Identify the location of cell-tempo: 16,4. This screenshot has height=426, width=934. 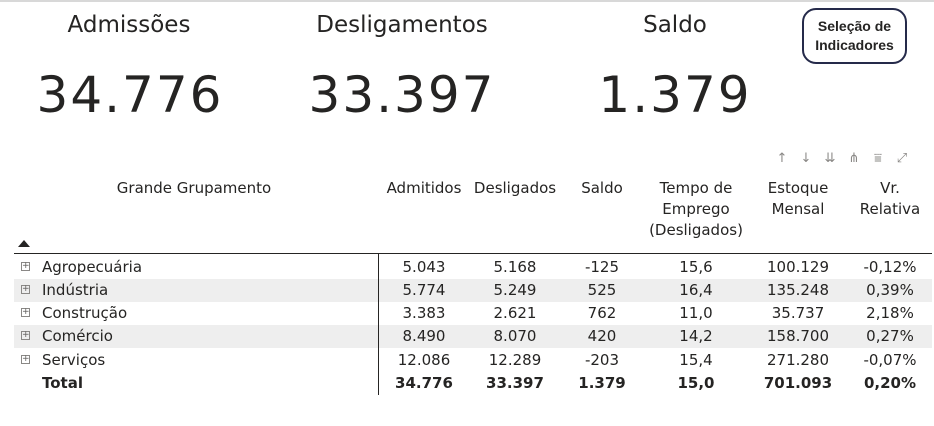
(696, 290).